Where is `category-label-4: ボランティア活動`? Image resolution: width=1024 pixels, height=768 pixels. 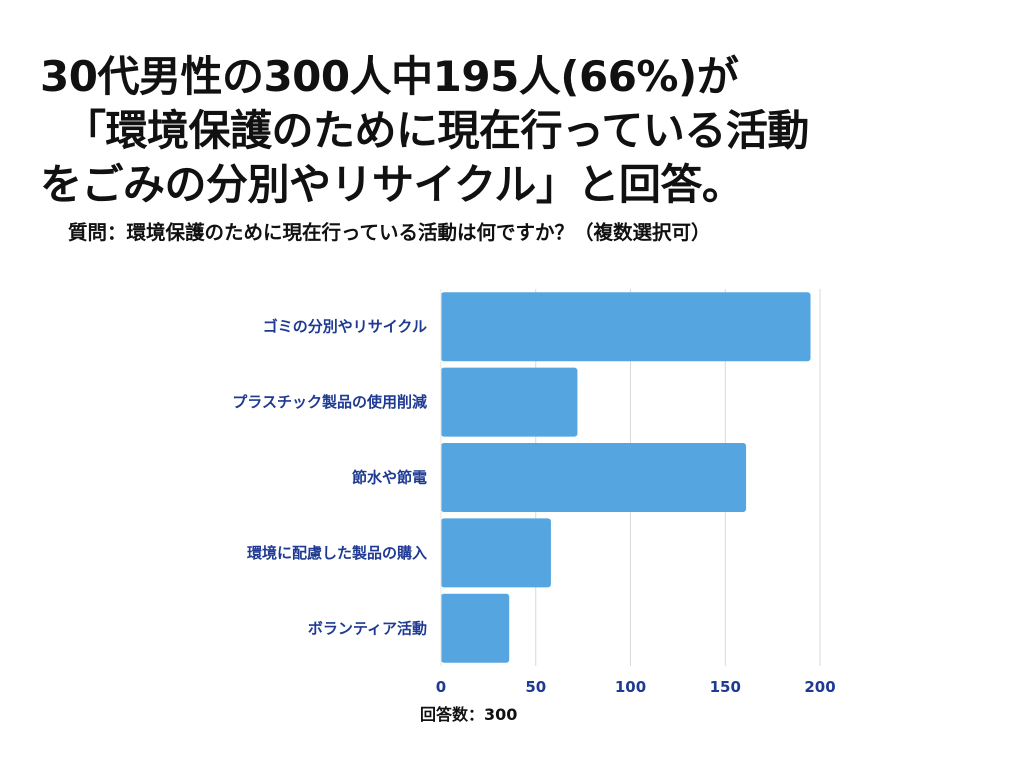
category-label-4: ボランティア活動 is located at coordinates (367, 628).